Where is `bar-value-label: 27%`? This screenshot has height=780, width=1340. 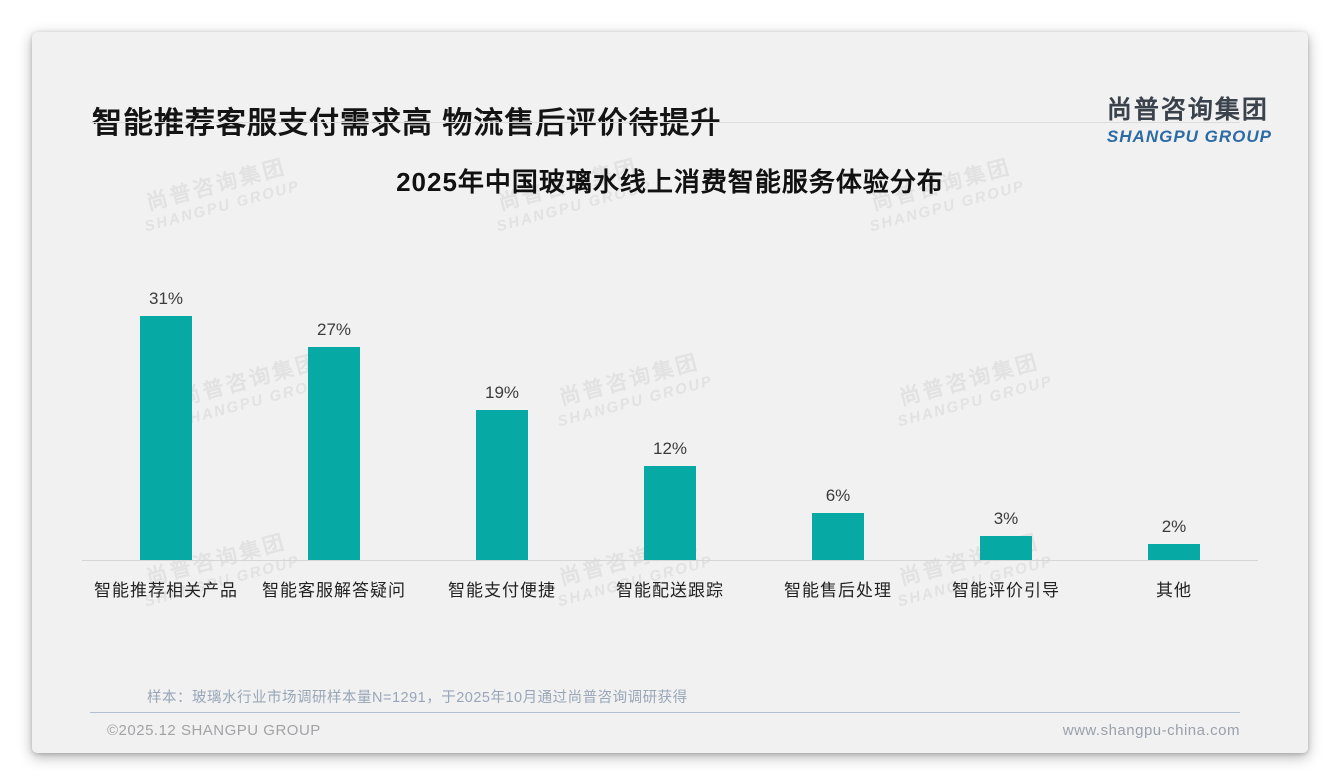 bar-value-label: 27% is located at coordinates (334, 329).